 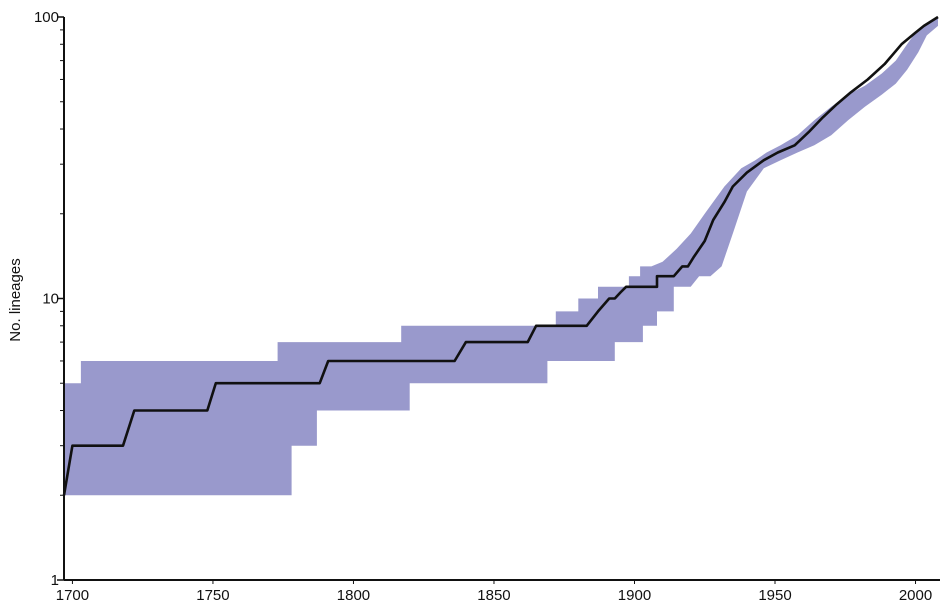 I want to click on x-tick-label: 1900, so click(x=634, y=595).